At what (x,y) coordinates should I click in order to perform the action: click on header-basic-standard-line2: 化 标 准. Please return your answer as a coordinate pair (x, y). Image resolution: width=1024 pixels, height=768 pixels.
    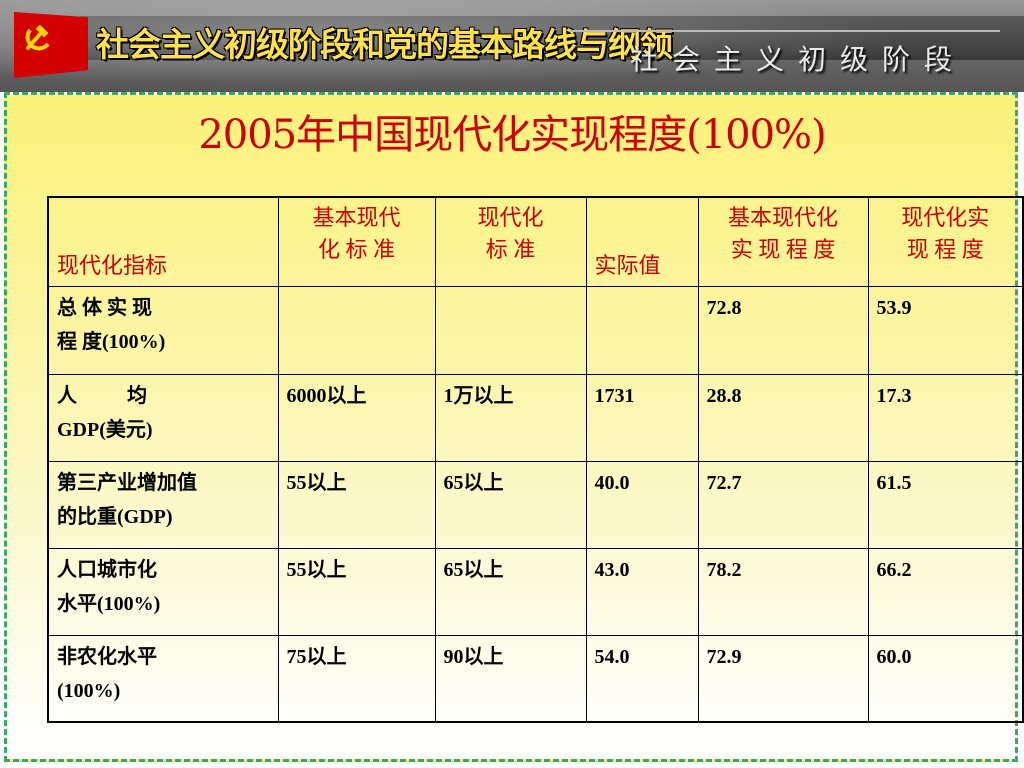
    Looking at the image, I should click on (356, 249).